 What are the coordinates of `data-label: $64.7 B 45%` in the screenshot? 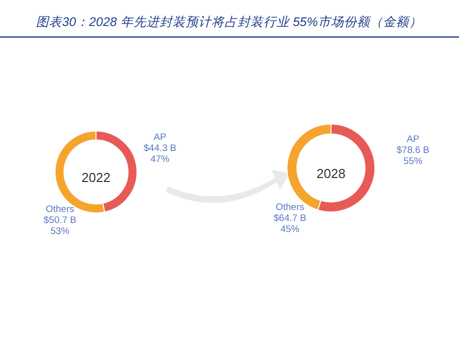 It's located at (290, 224).